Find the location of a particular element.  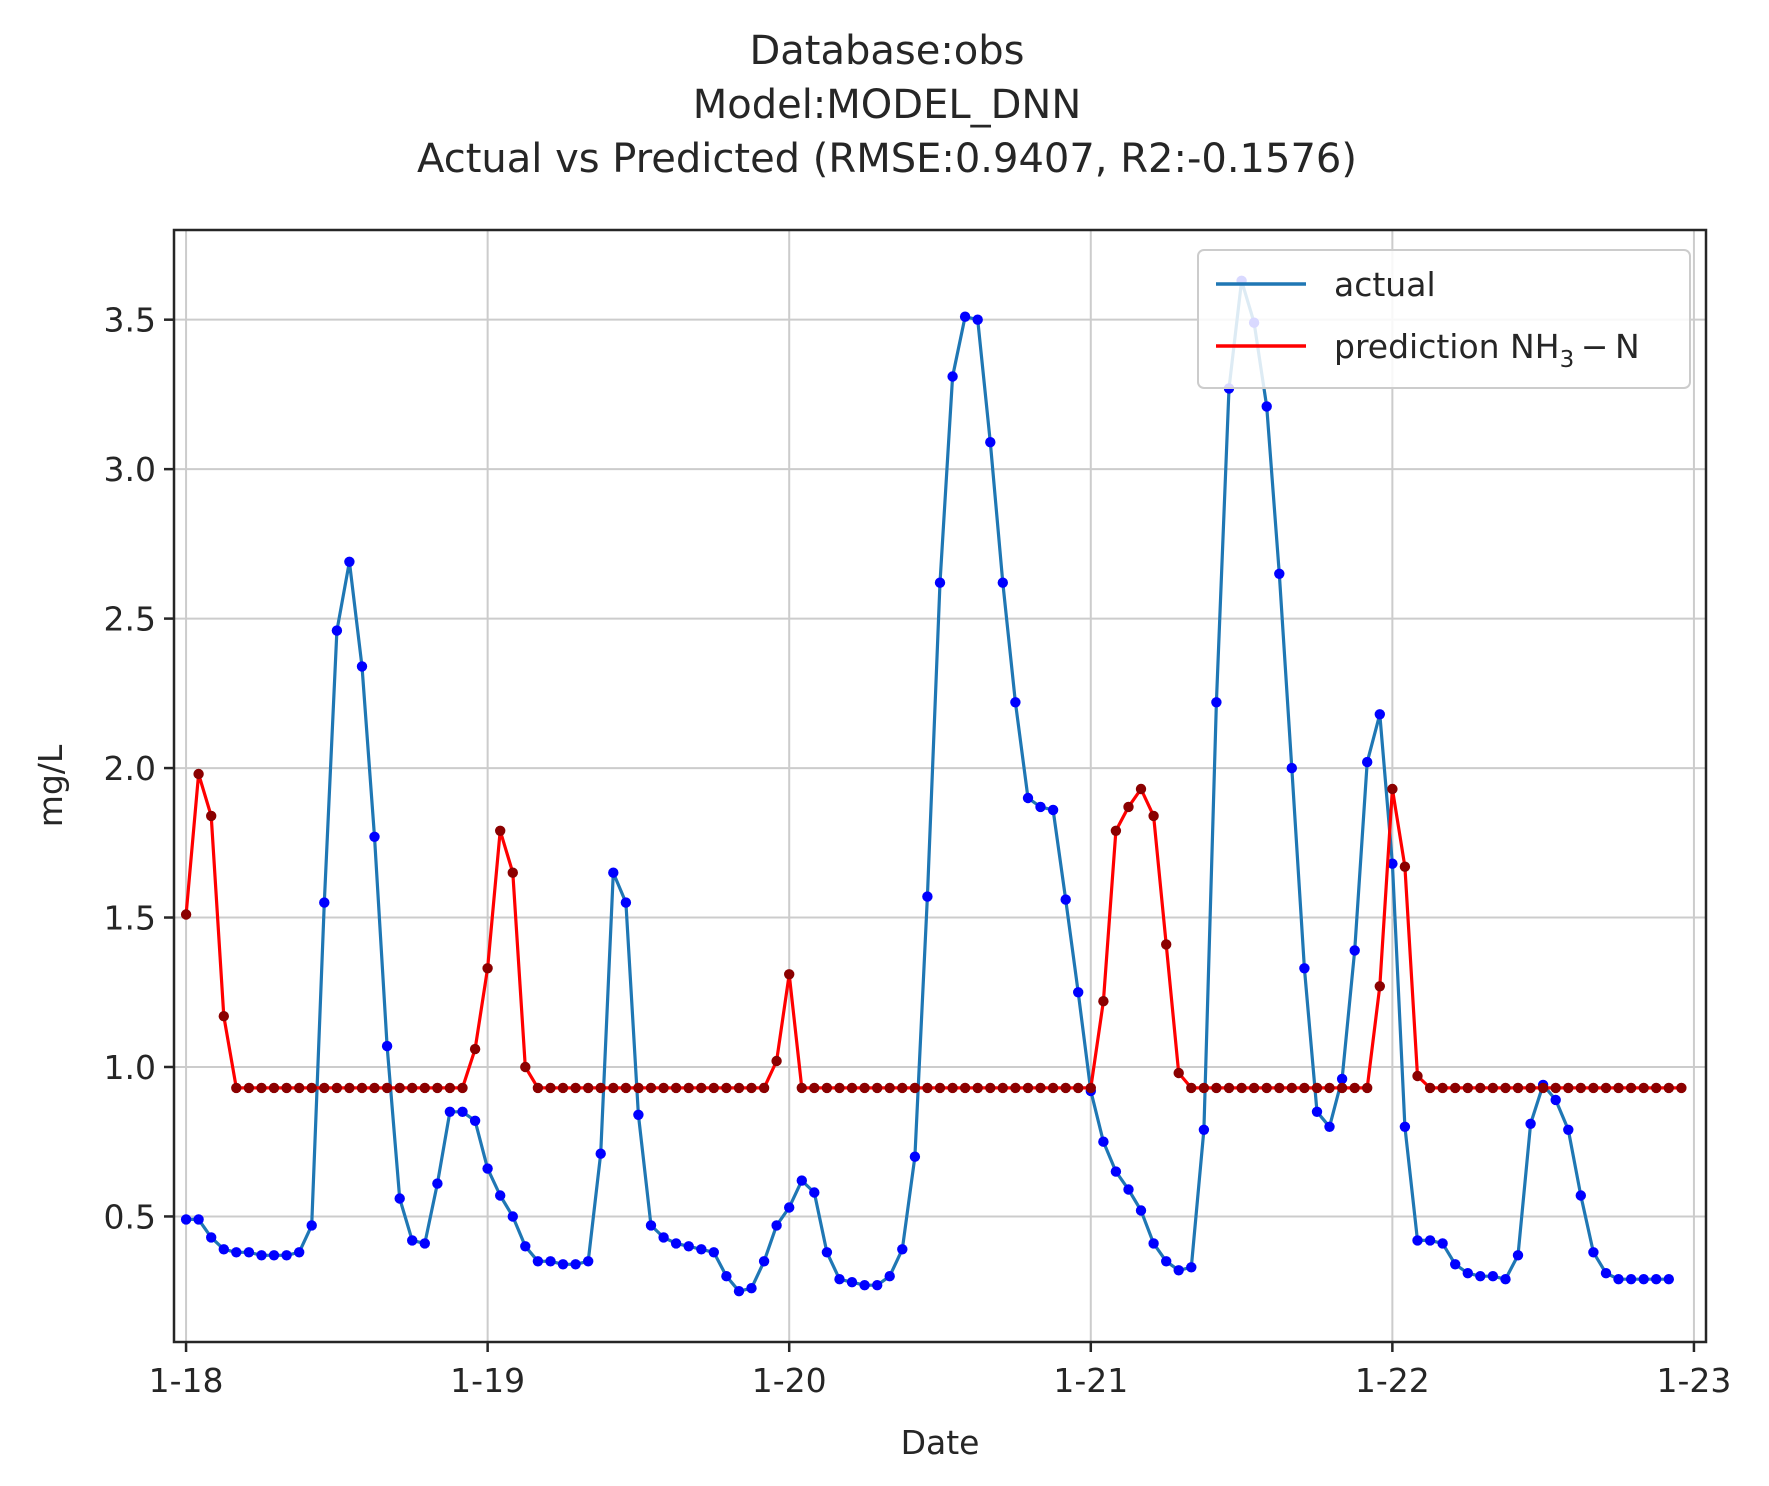

y-tick-label: 2.0 is located at coordinates (130, 768).